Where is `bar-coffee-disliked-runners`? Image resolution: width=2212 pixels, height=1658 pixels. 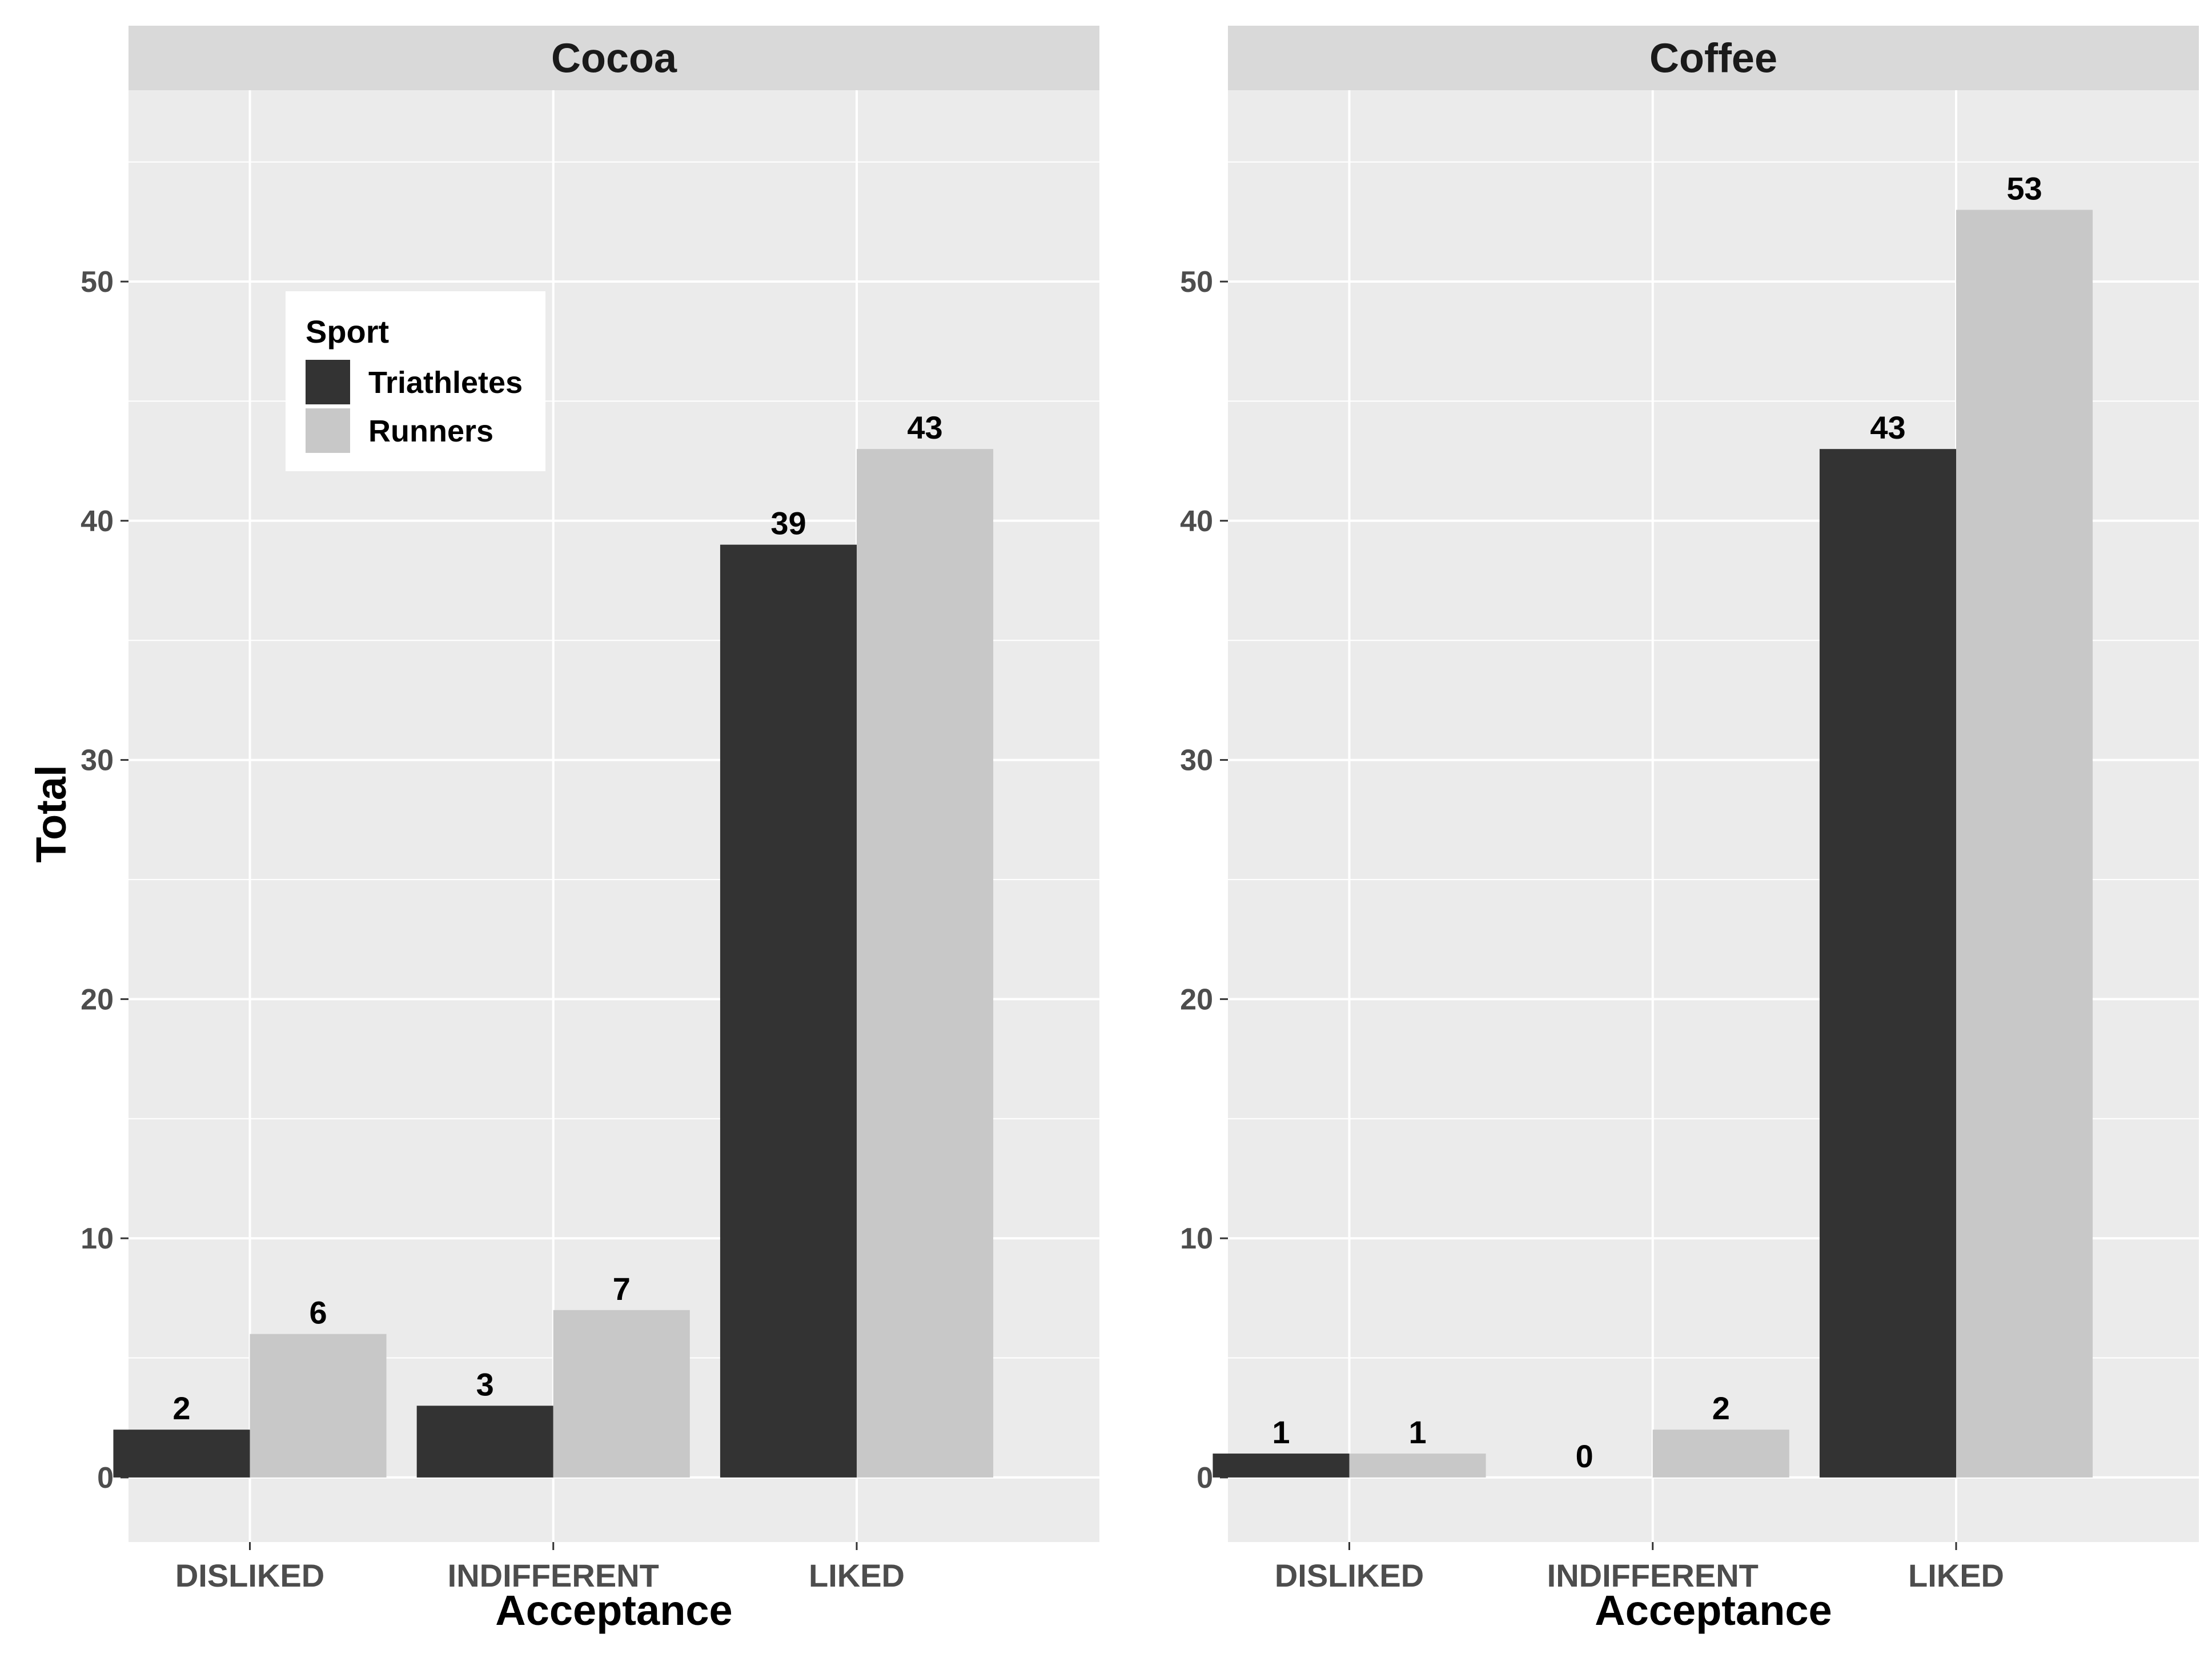 bar-coffee-disliked-runners is located at coordinates (1417, 1466).